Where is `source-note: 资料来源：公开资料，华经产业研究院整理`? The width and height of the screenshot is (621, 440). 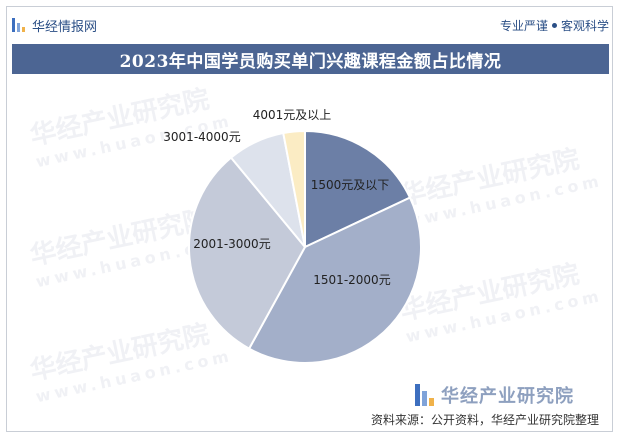 source-note: 资料来源：公开资料，华经产业研究院整理 is located at coordinates (484, 420).